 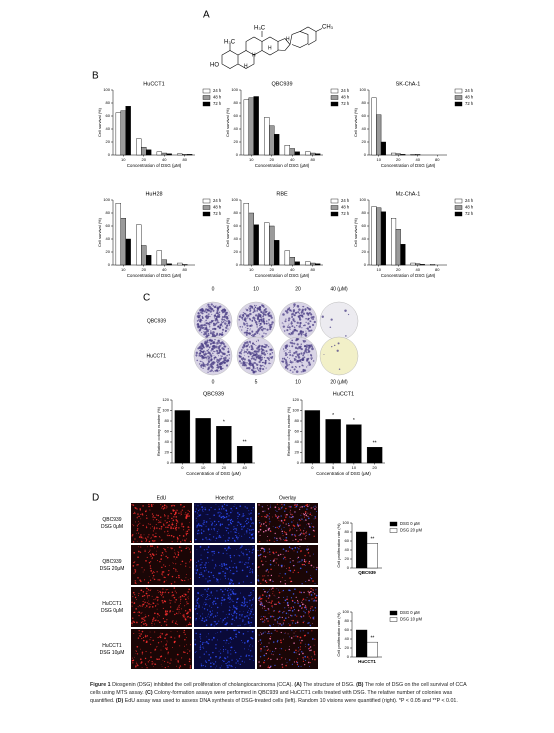 What do you see at coordinates (167, 431) in the screenshot?
I see `y-tick-label: 60` at bounding box center [167, 431].